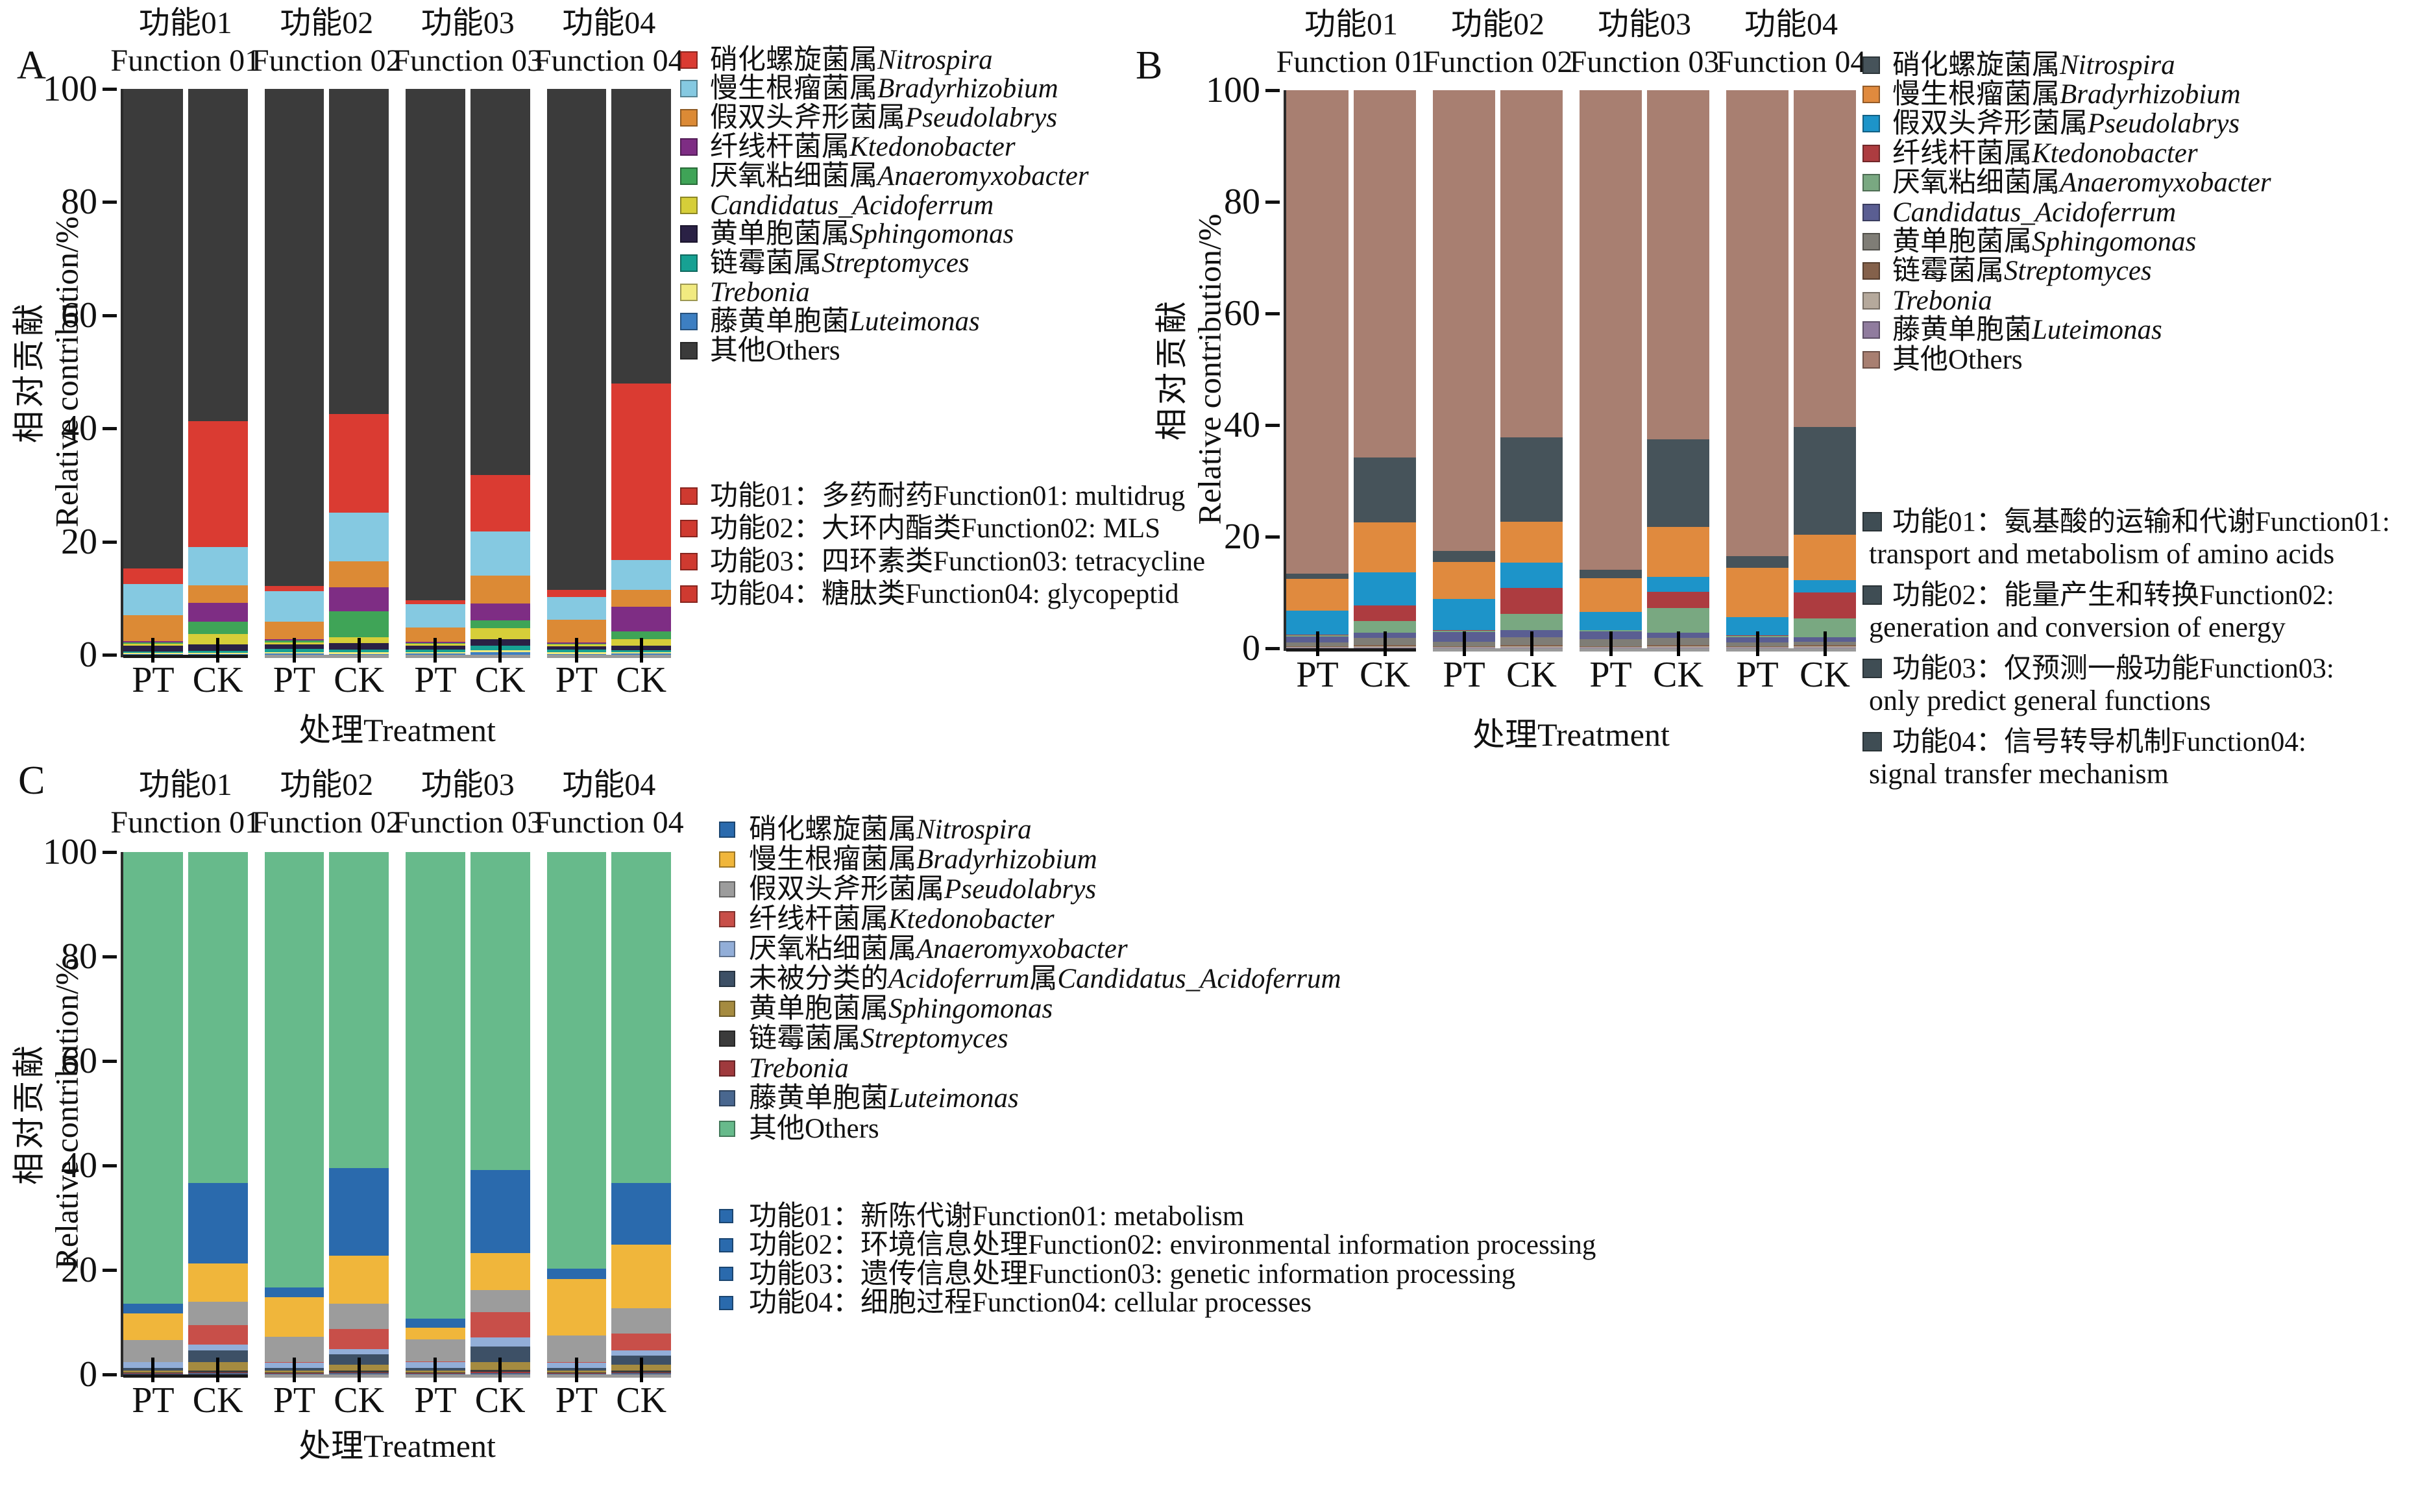 This screenshot has height=1512, width=2429. I want to click on y-axis-label-a: 相对贡献 Relative contribution/%, so click(48, 371).